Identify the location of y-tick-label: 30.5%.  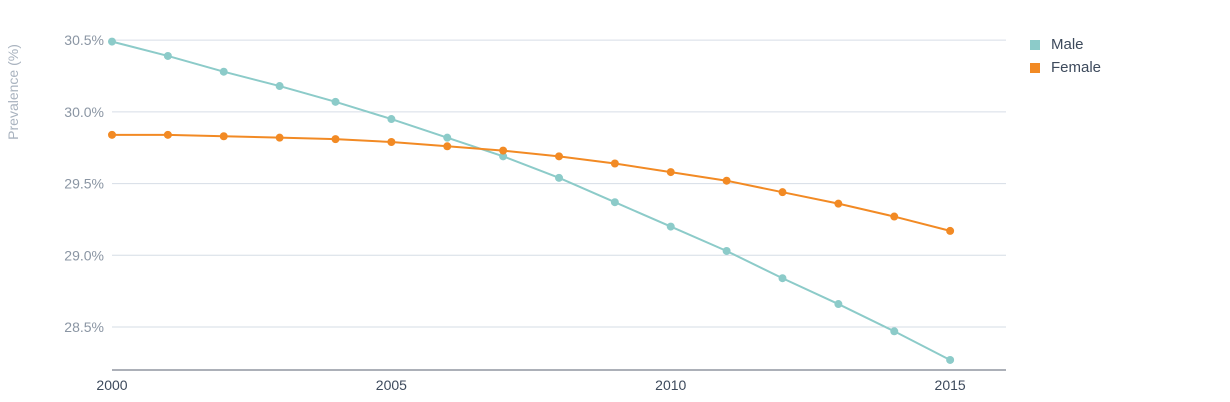
(84, 40).